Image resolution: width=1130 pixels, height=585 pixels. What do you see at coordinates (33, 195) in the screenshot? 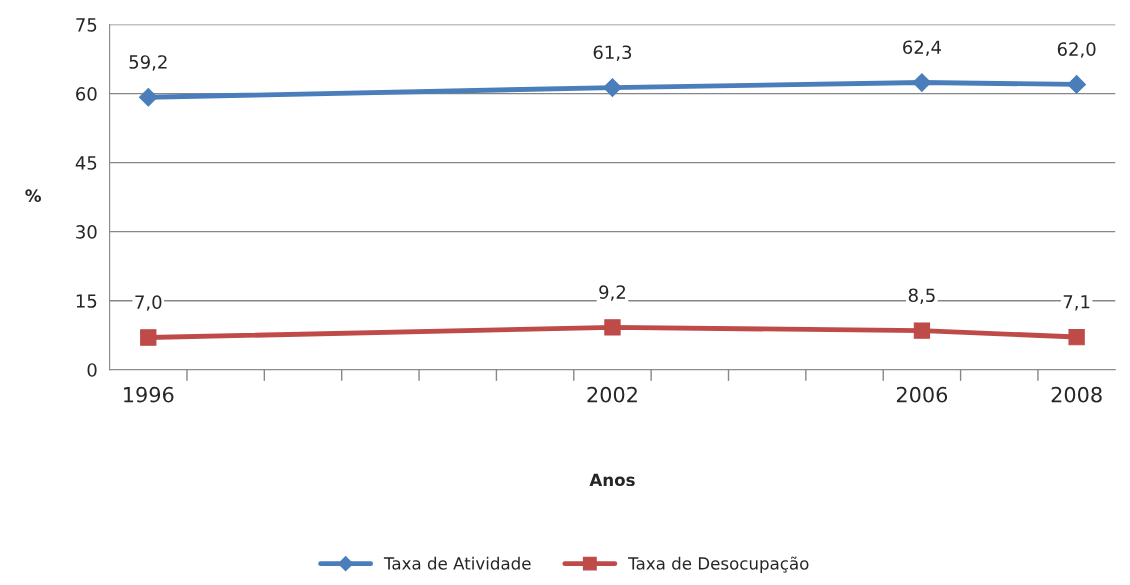
I see `y-axis-title: %` at bounding box center [33, 195].